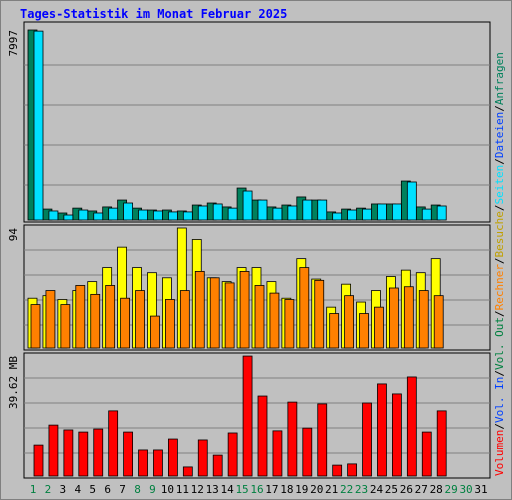 The height and width of the screenshot is (500, 512). Describe the element at coordinates (153, 14) in the screenshot. I see `chart-title: Tages-Statistik im Monat Februar 2025` at that location.